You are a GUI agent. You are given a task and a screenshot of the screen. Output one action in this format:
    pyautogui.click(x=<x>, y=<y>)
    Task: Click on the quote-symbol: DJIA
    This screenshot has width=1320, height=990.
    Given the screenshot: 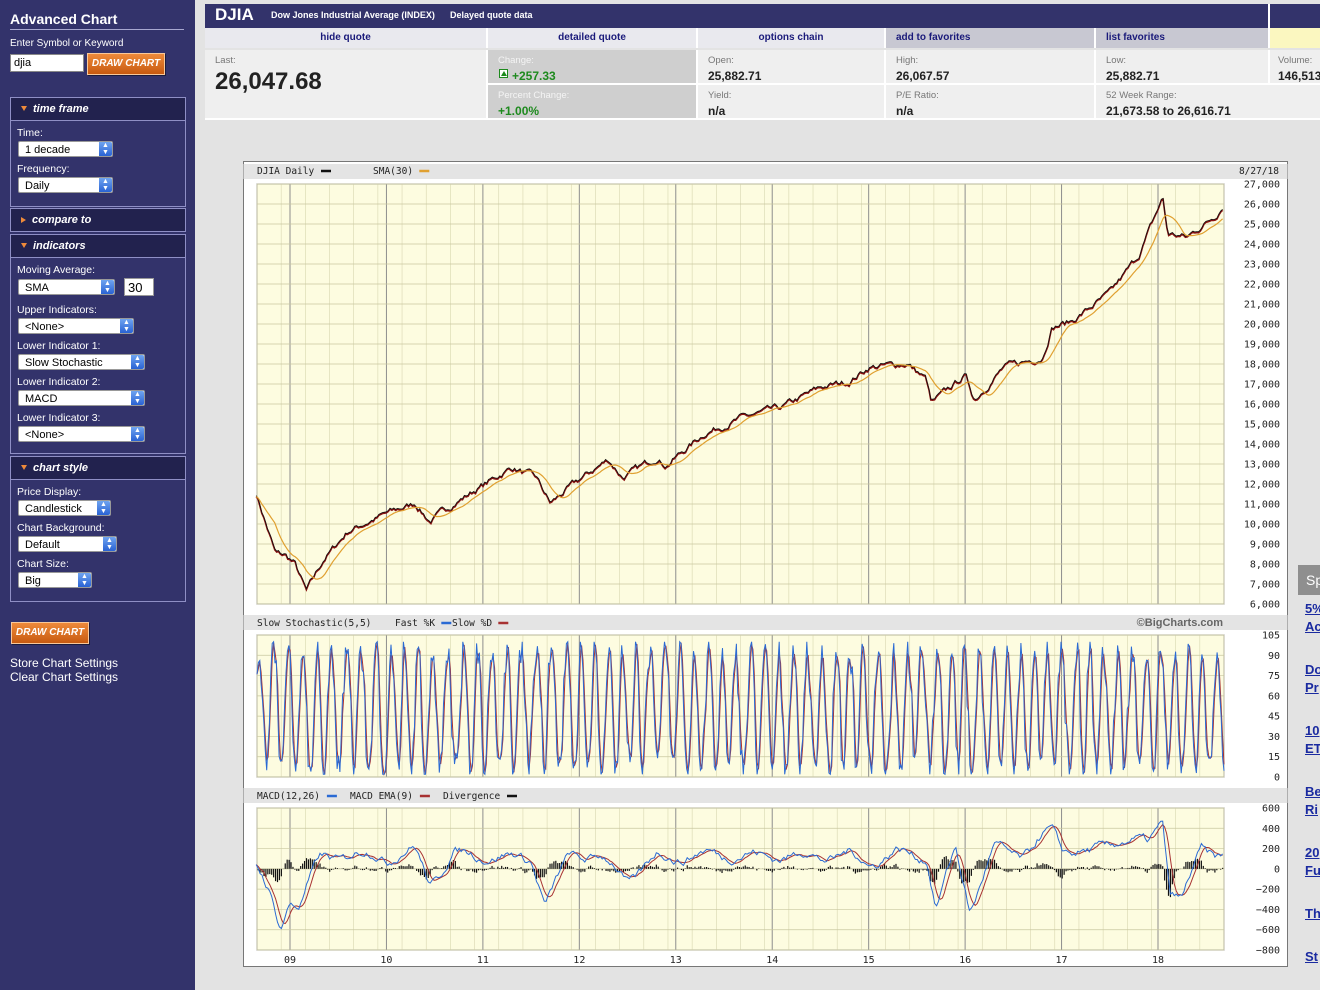 What is the action you would take?
    pyautogui.click(x=234, y=14)
    